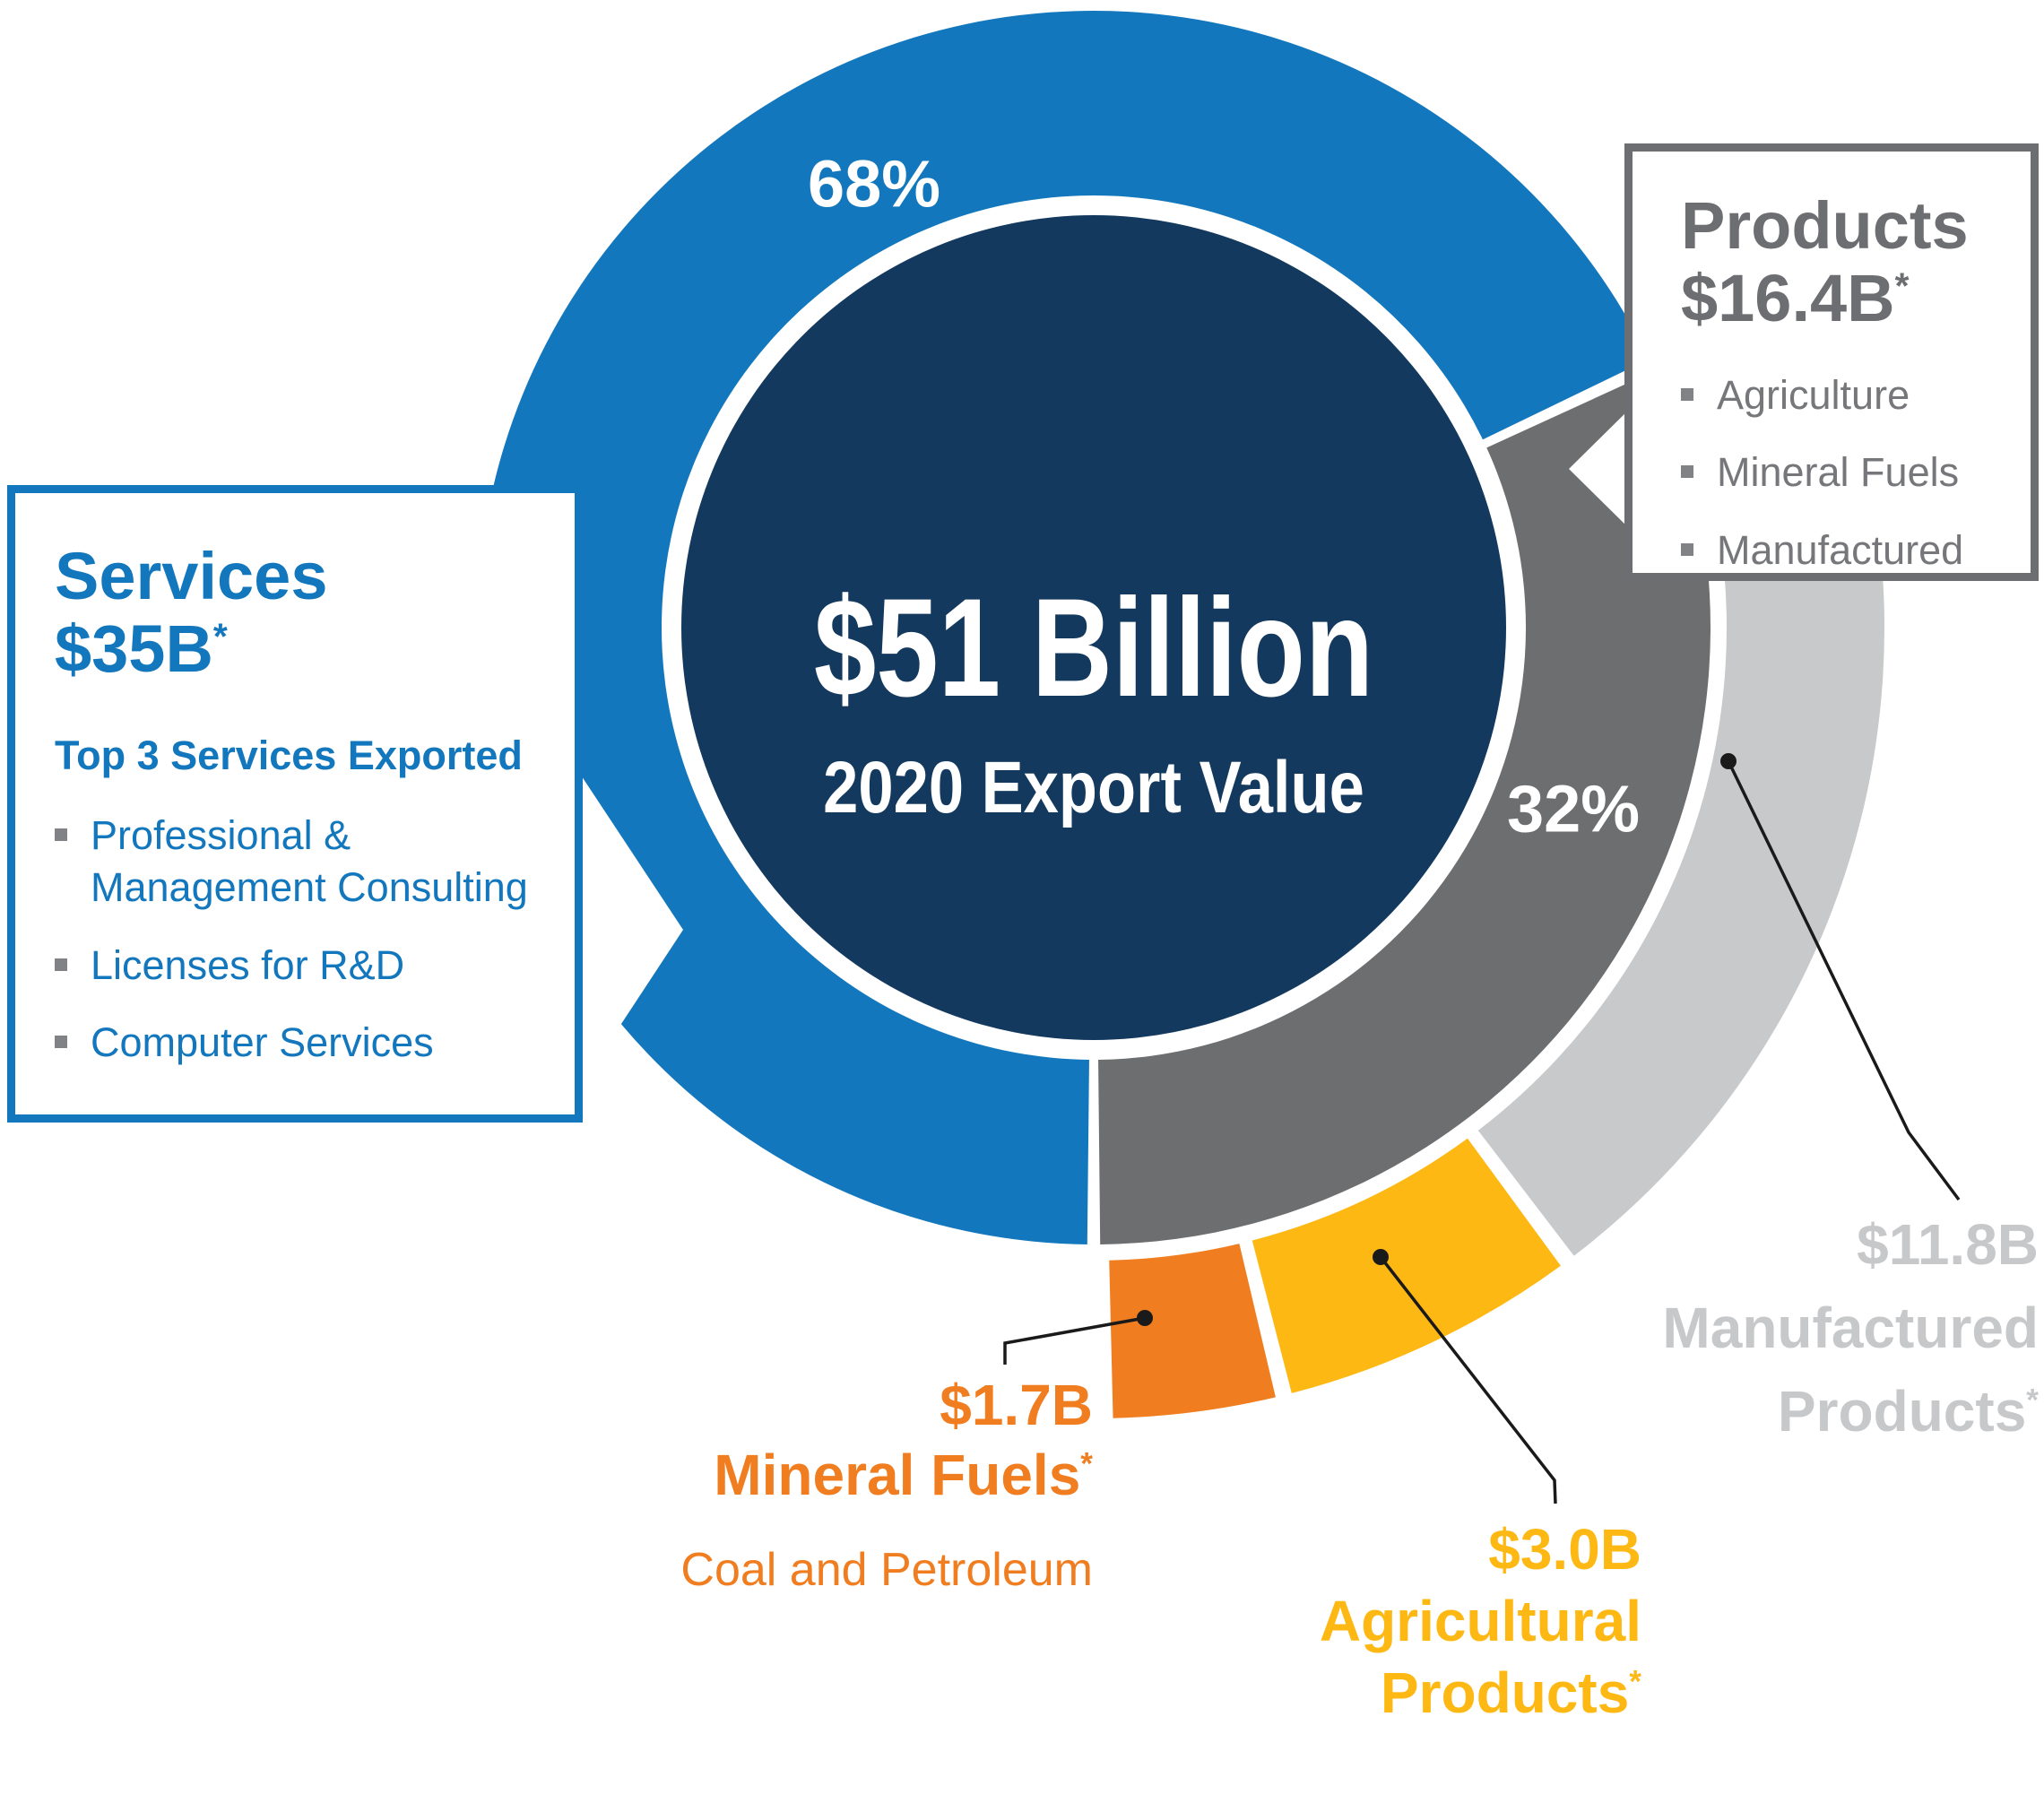  I want to click on mineral-leader-dot, so click(1145, 1318).